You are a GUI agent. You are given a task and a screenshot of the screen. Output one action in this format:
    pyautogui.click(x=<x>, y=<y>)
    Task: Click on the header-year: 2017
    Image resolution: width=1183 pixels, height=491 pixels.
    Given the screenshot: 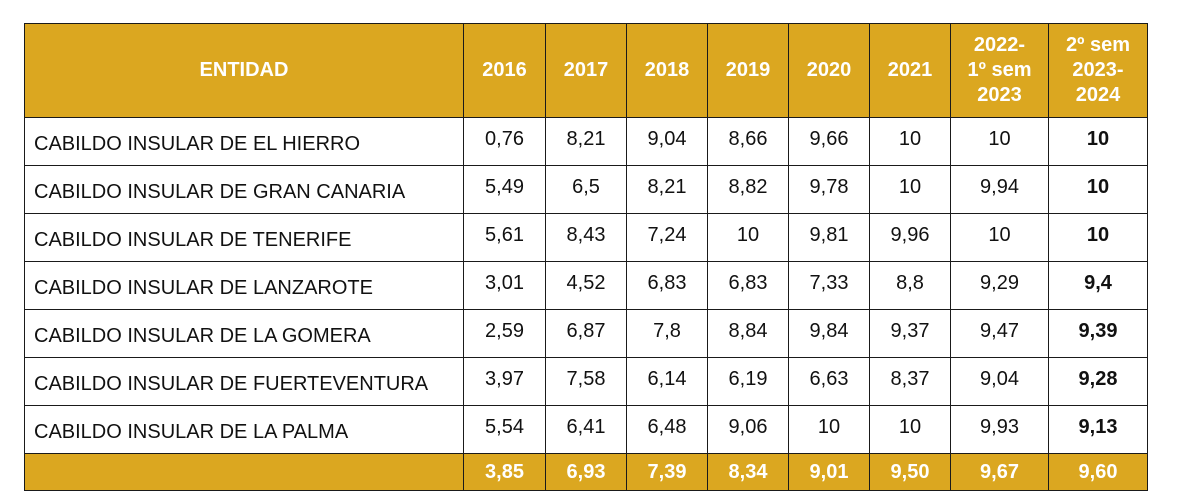 What is the action you would take?
    pyautogui.click(x=586, y=70)
    